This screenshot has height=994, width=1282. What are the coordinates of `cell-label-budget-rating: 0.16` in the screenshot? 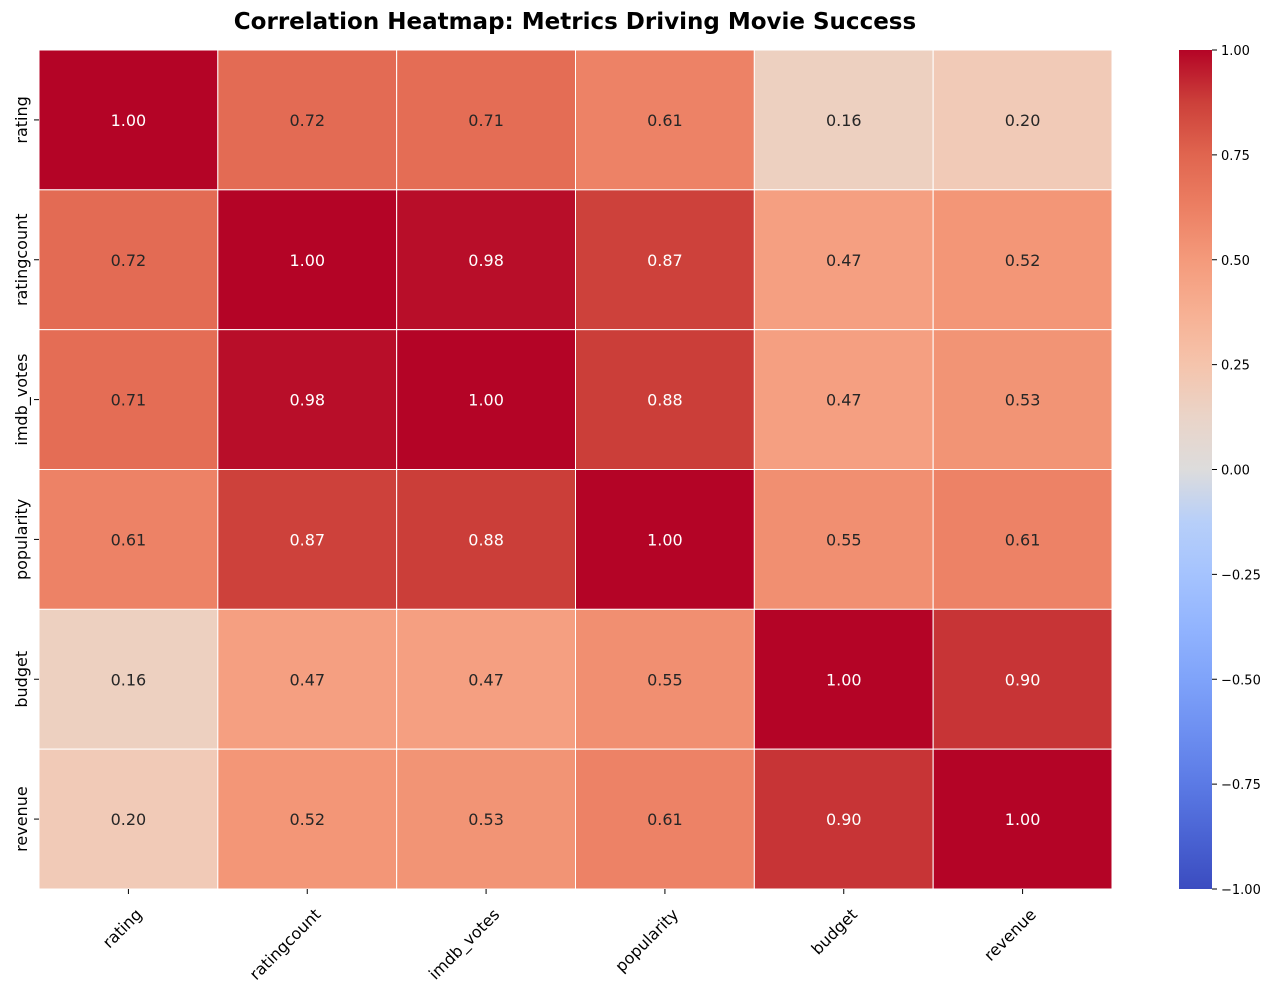 It's located at (129, 679).